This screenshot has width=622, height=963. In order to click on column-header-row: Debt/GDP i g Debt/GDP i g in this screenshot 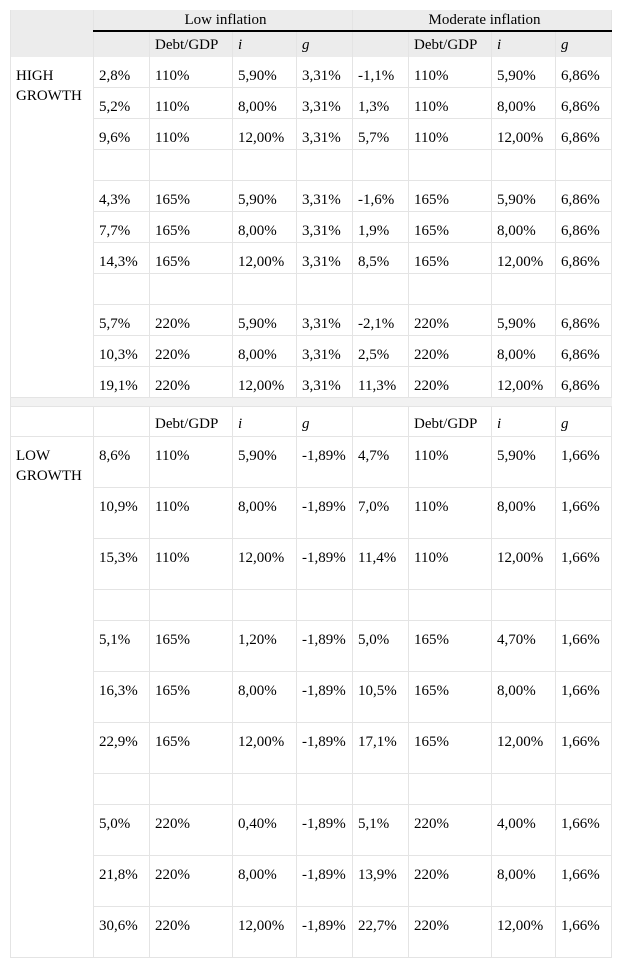, I will do `click(311, 421)`.